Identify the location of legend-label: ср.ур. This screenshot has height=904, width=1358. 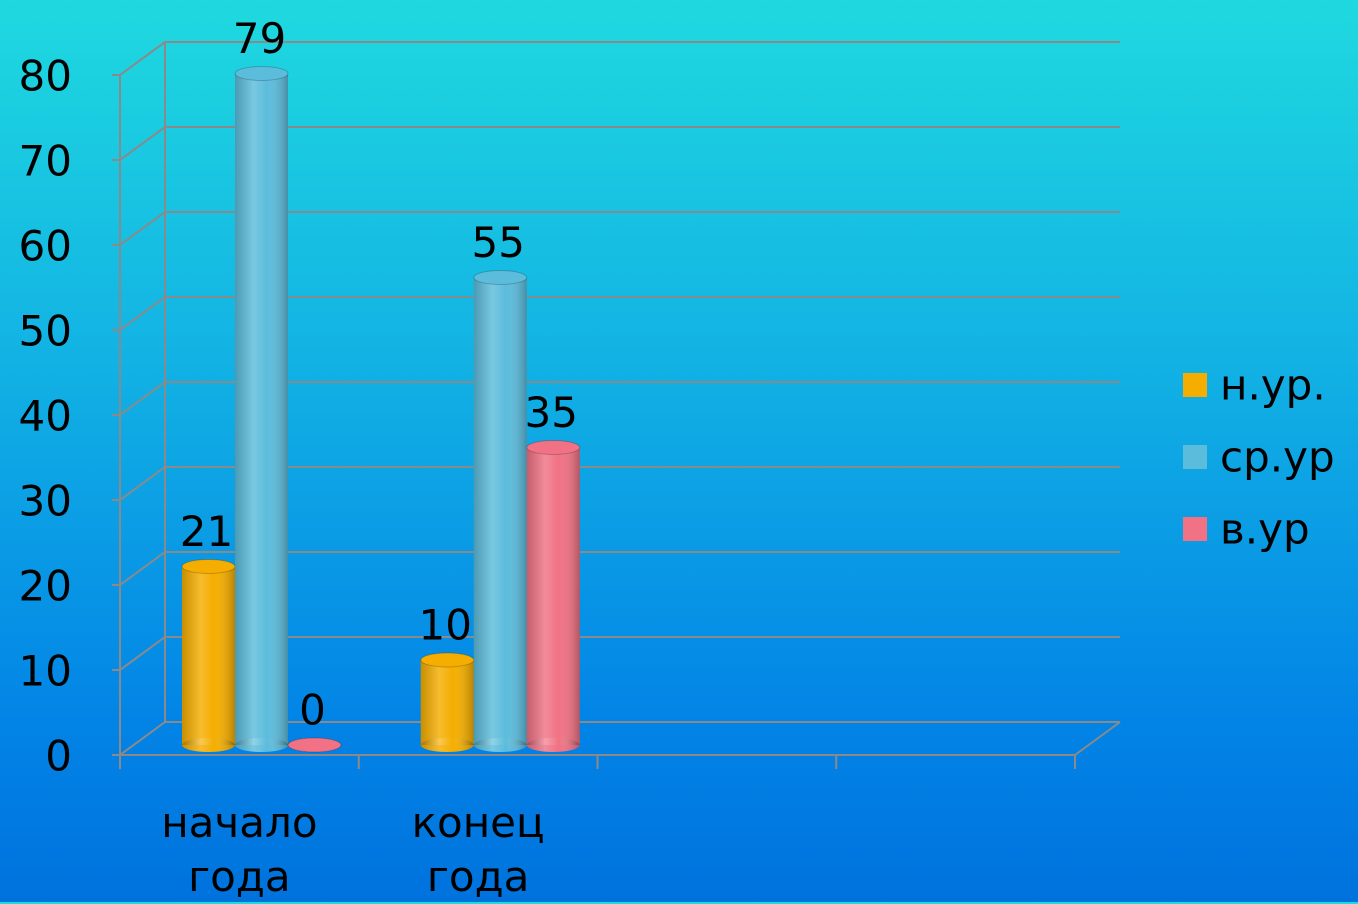
(1277, 457).